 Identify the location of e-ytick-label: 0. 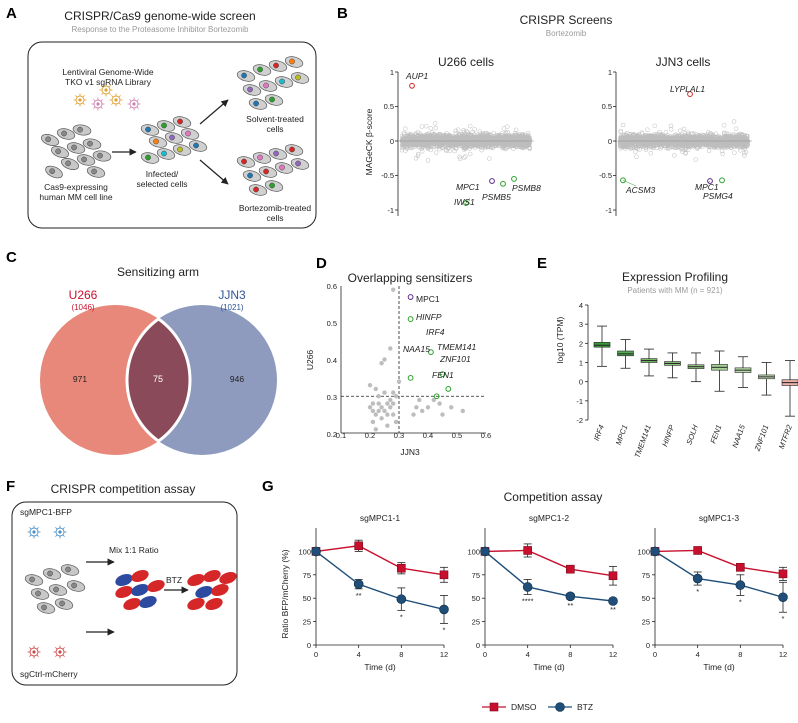
(581, 382).